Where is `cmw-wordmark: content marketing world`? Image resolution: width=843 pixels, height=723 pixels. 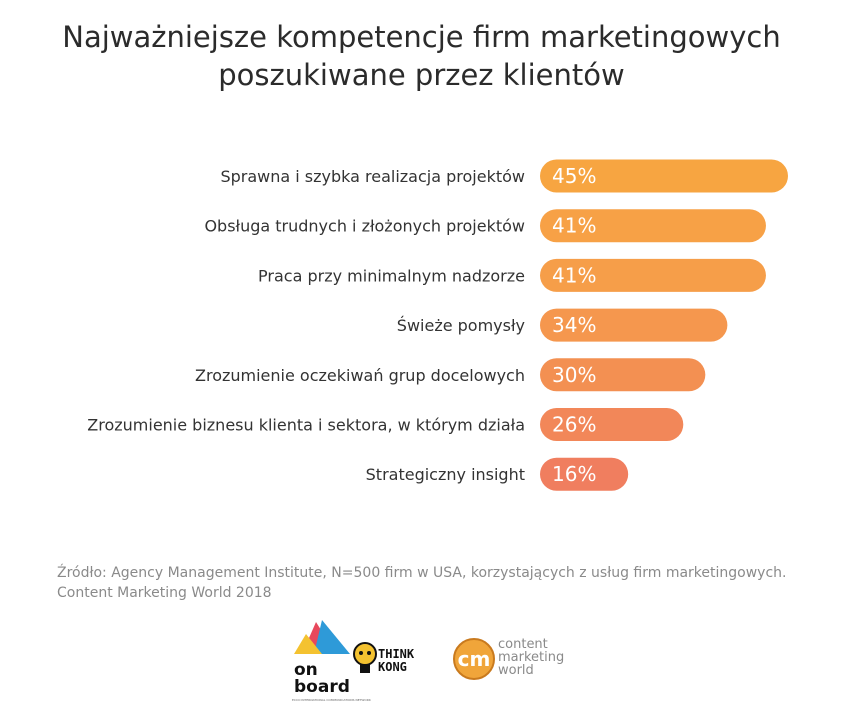 cmw-wordmark: content marketing world is located at coordinates (531, 657).